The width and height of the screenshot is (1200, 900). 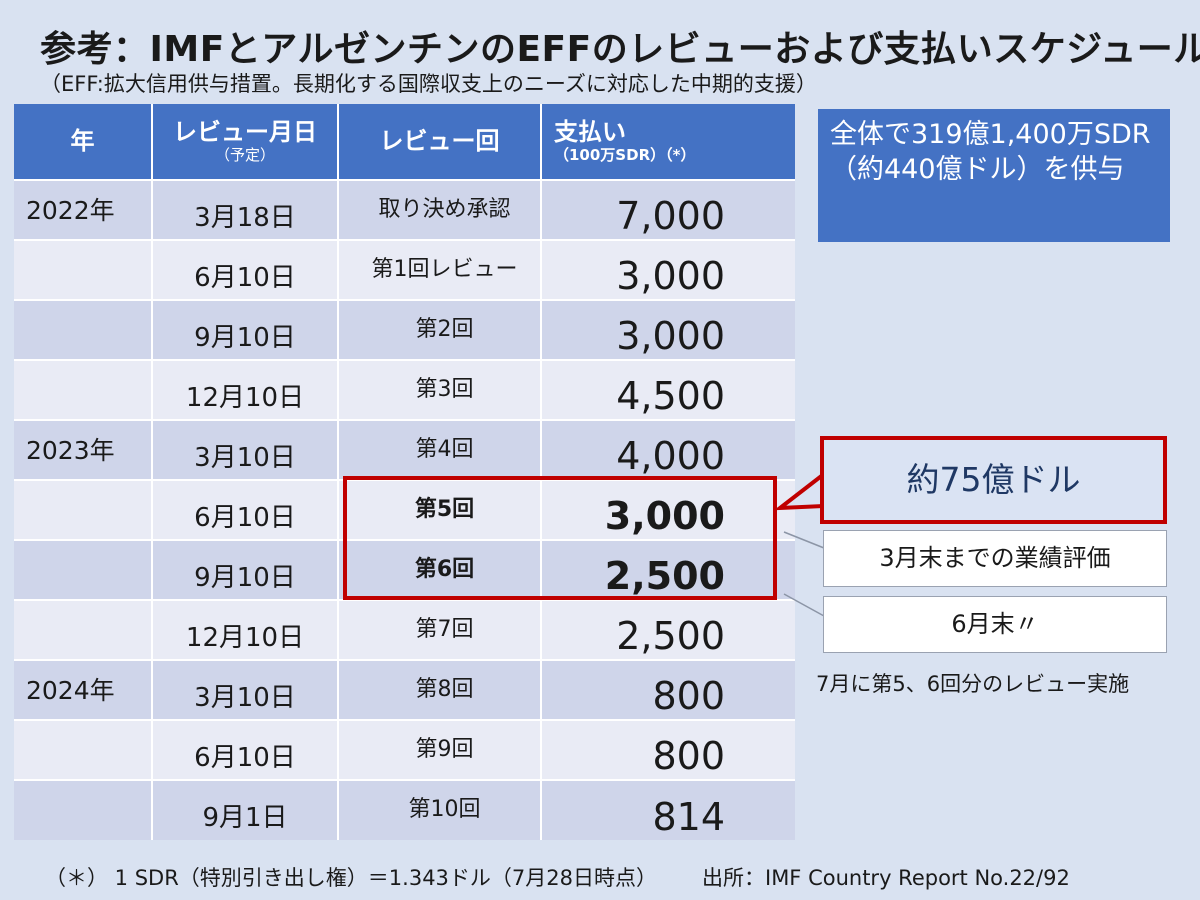 What do you see at coordinates (440, 389) in the screenshot?
I see `cell-review: 第3回` at bounding box center [440, 389].